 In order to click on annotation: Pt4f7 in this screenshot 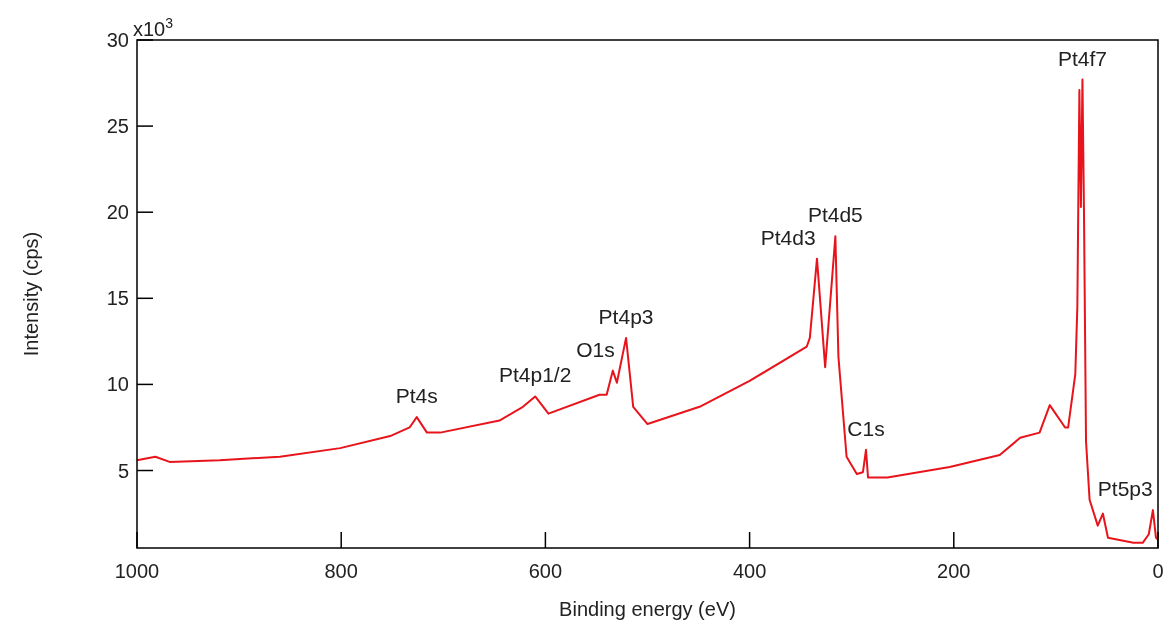, I will do `click(1082, 58)`.